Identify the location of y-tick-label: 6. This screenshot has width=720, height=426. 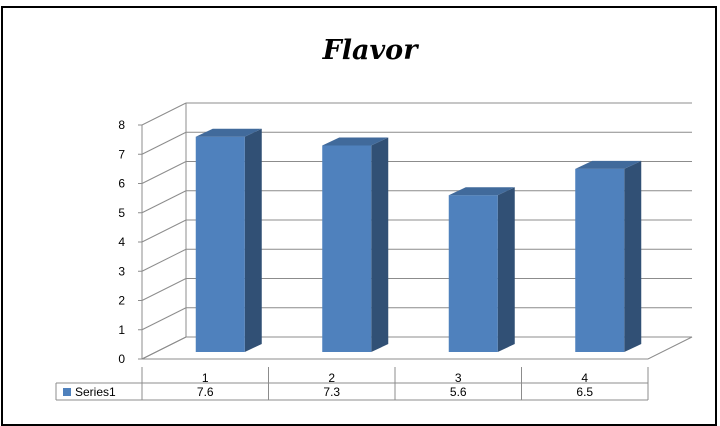
(121, 184).